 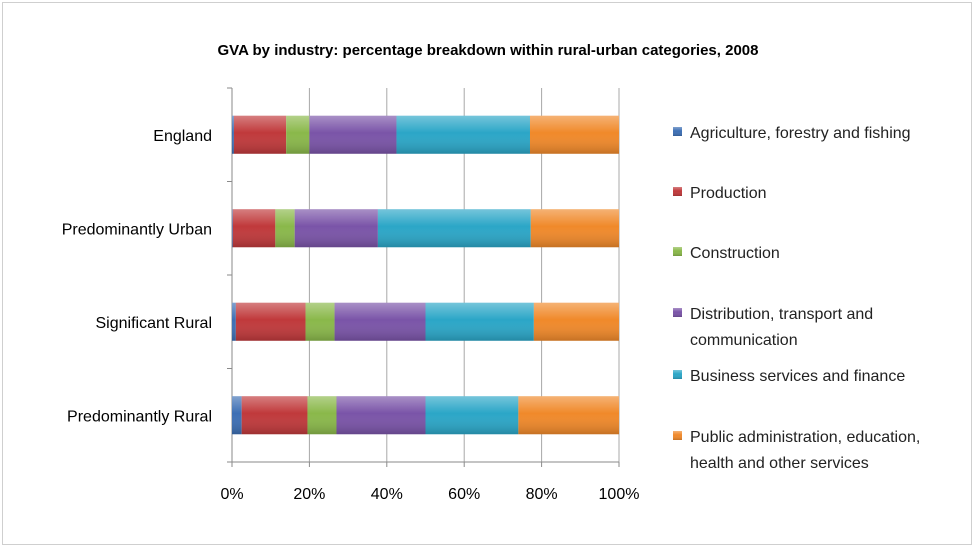 I want to click on x-tick-label: 100%, so click(x=619, y=494).